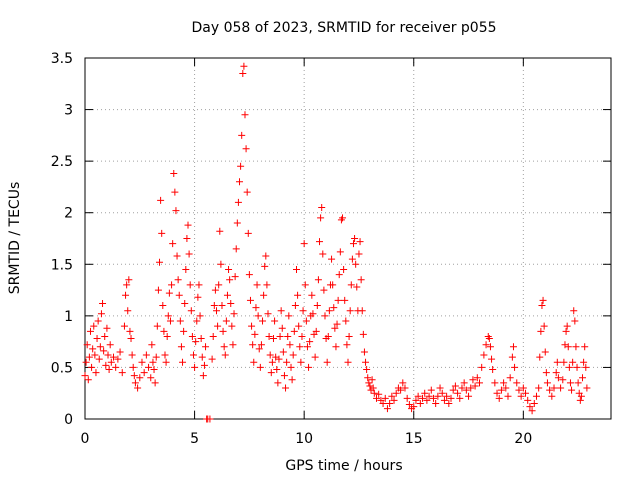 The width and height of the screenshot is (640, 480). What do you see at coordinates (68, 420) in the screenshot?
I see `y-tick-label: 0` at bounding box center [68, 420].